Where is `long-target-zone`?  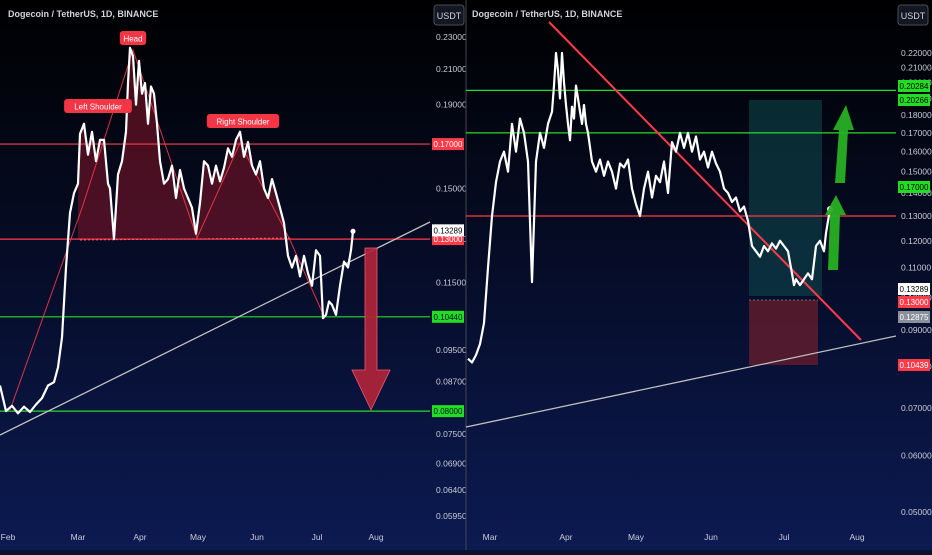
long-target-zone is located at coordinates (785, 198).